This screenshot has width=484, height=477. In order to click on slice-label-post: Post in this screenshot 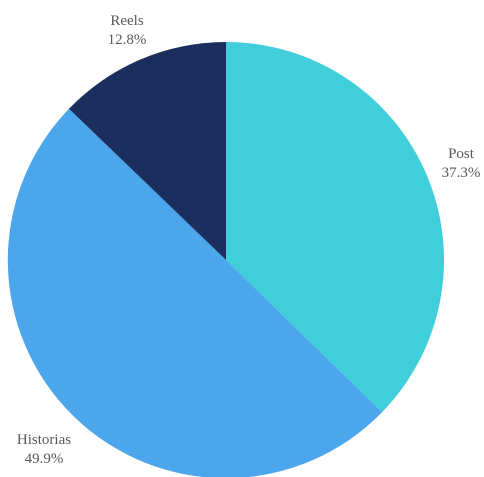, I will do `click(461, 154)`.